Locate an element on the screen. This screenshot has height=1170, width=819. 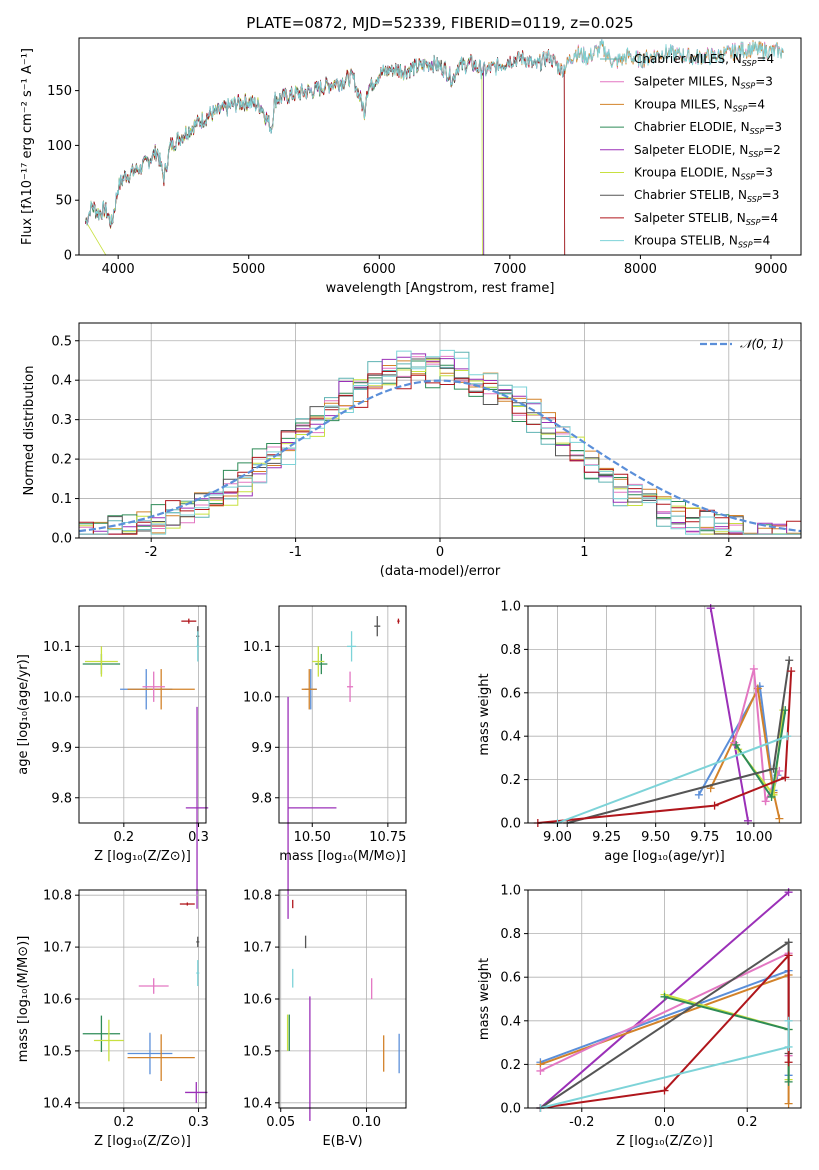
y-axis-label: Normed distribution is located at coordinates (29, 431).